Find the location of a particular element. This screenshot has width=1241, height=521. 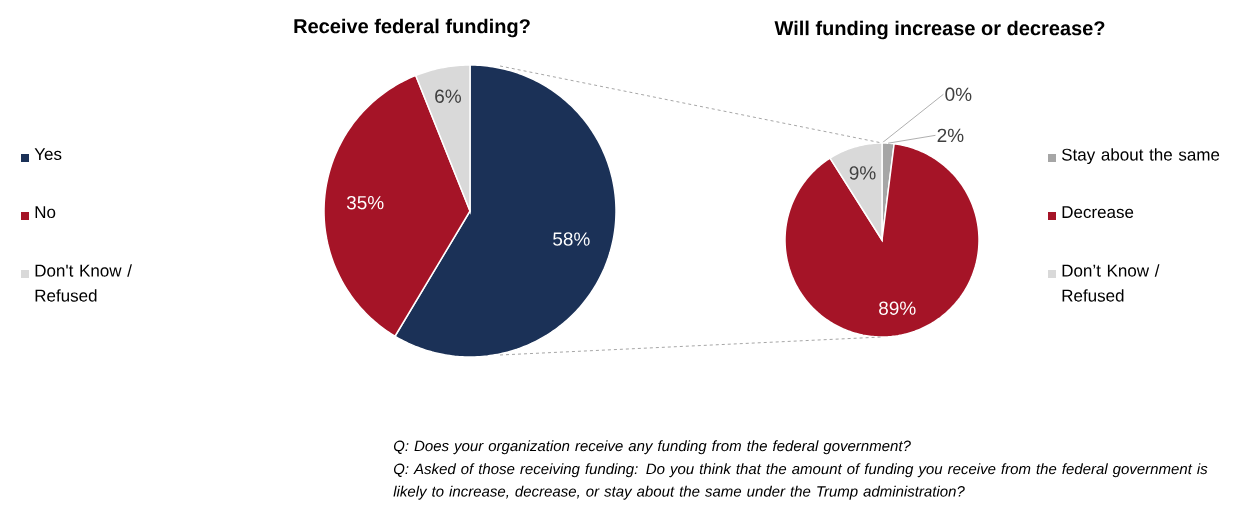

data-label: 58% is located at coordinates (571, 239).